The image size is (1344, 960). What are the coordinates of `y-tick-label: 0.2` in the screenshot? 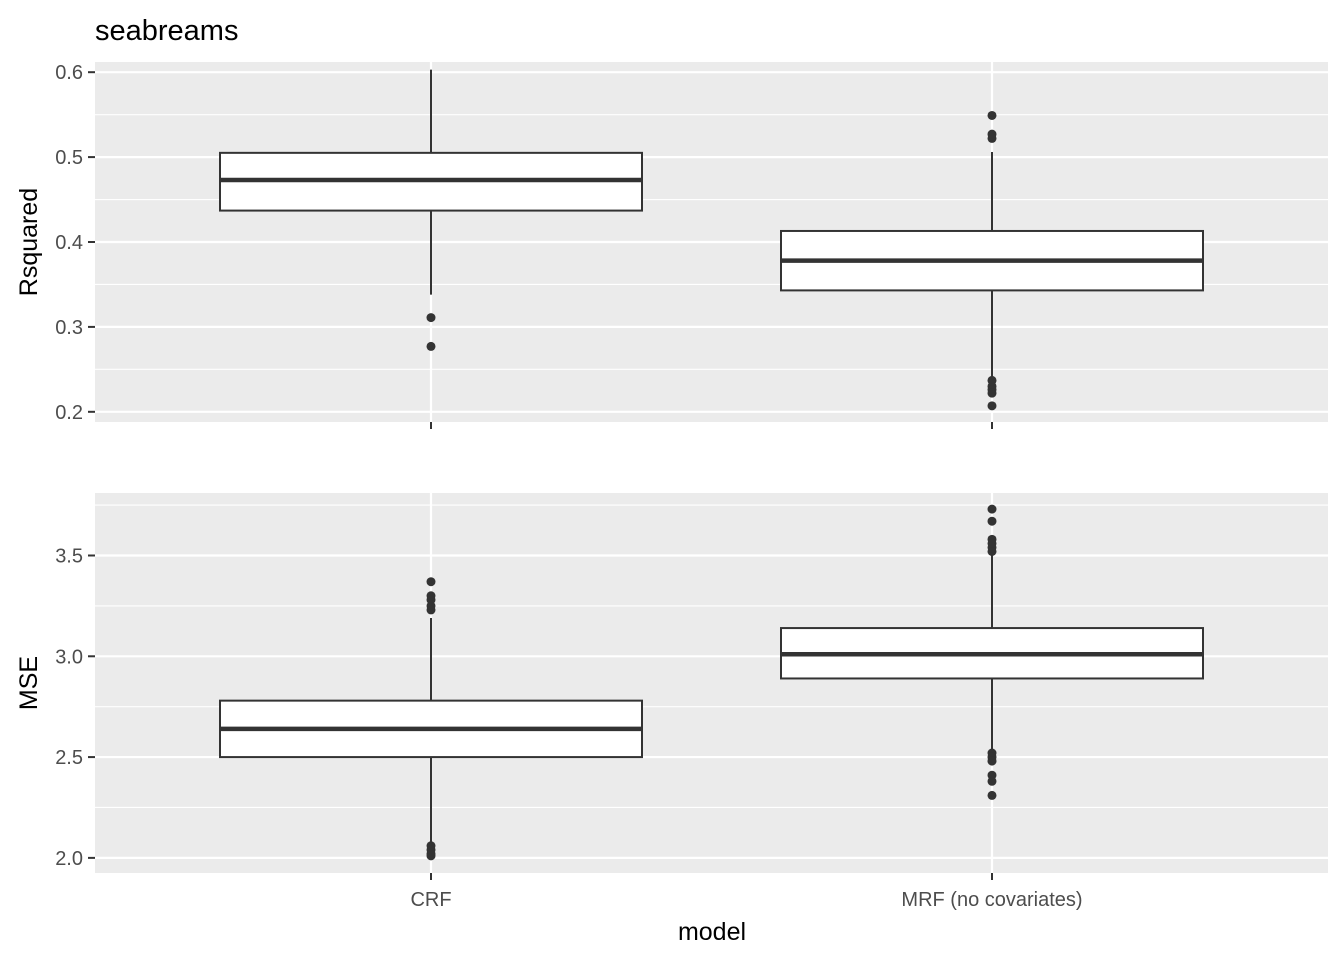 It's located at (69, 413).